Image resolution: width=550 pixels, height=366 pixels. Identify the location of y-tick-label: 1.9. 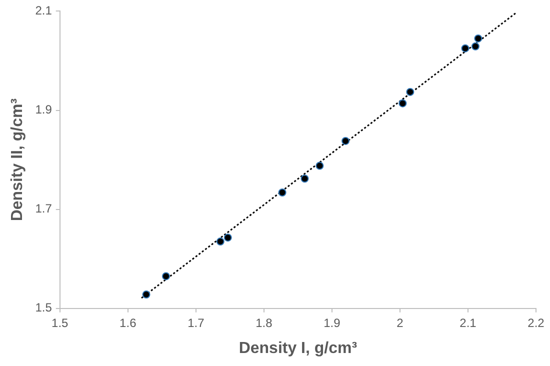
(43, 109).